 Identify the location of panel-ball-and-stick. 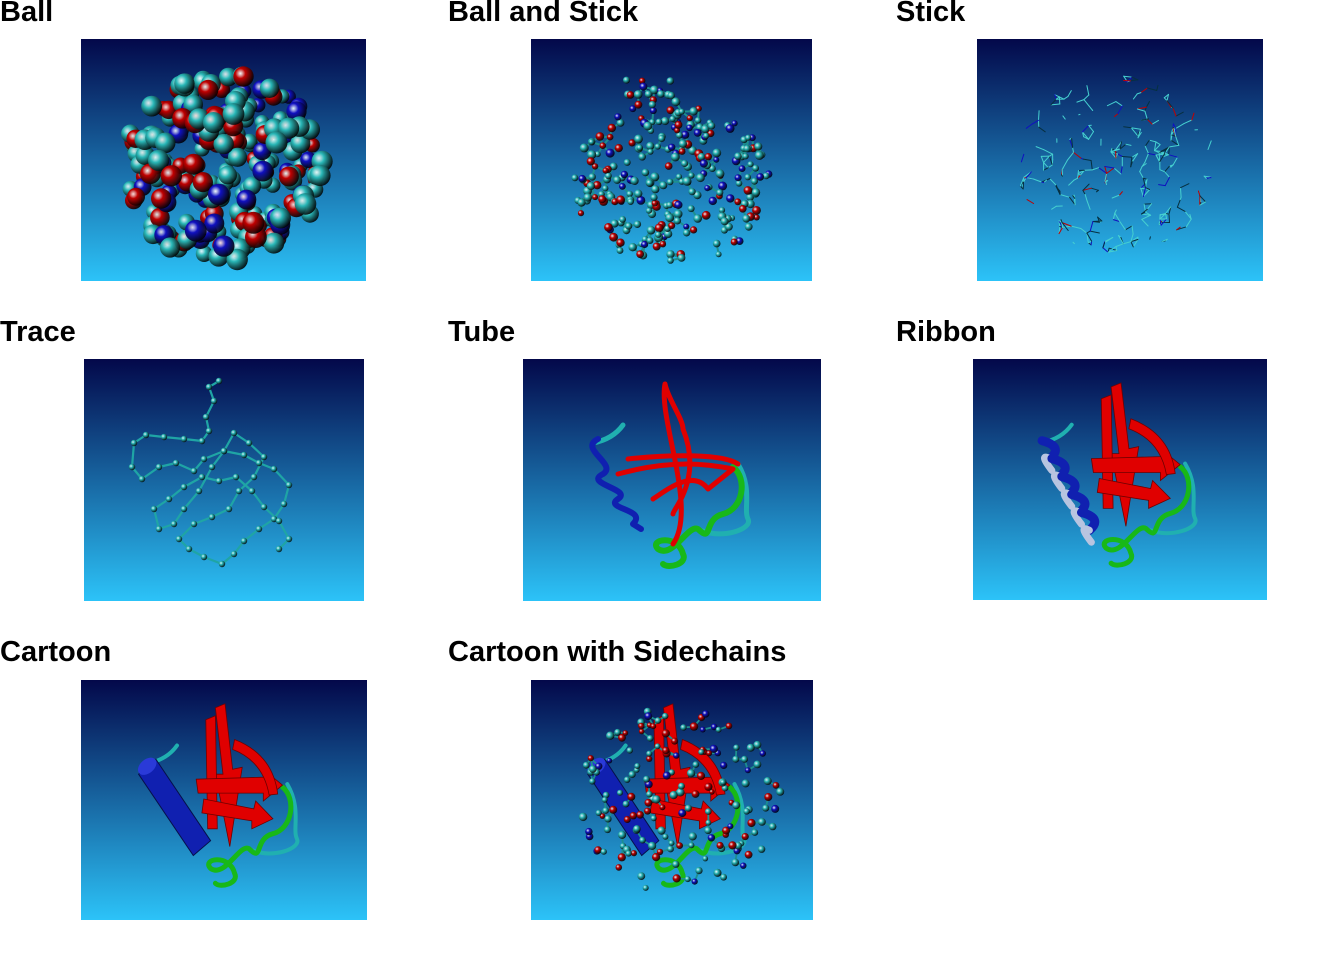
(671, 160).